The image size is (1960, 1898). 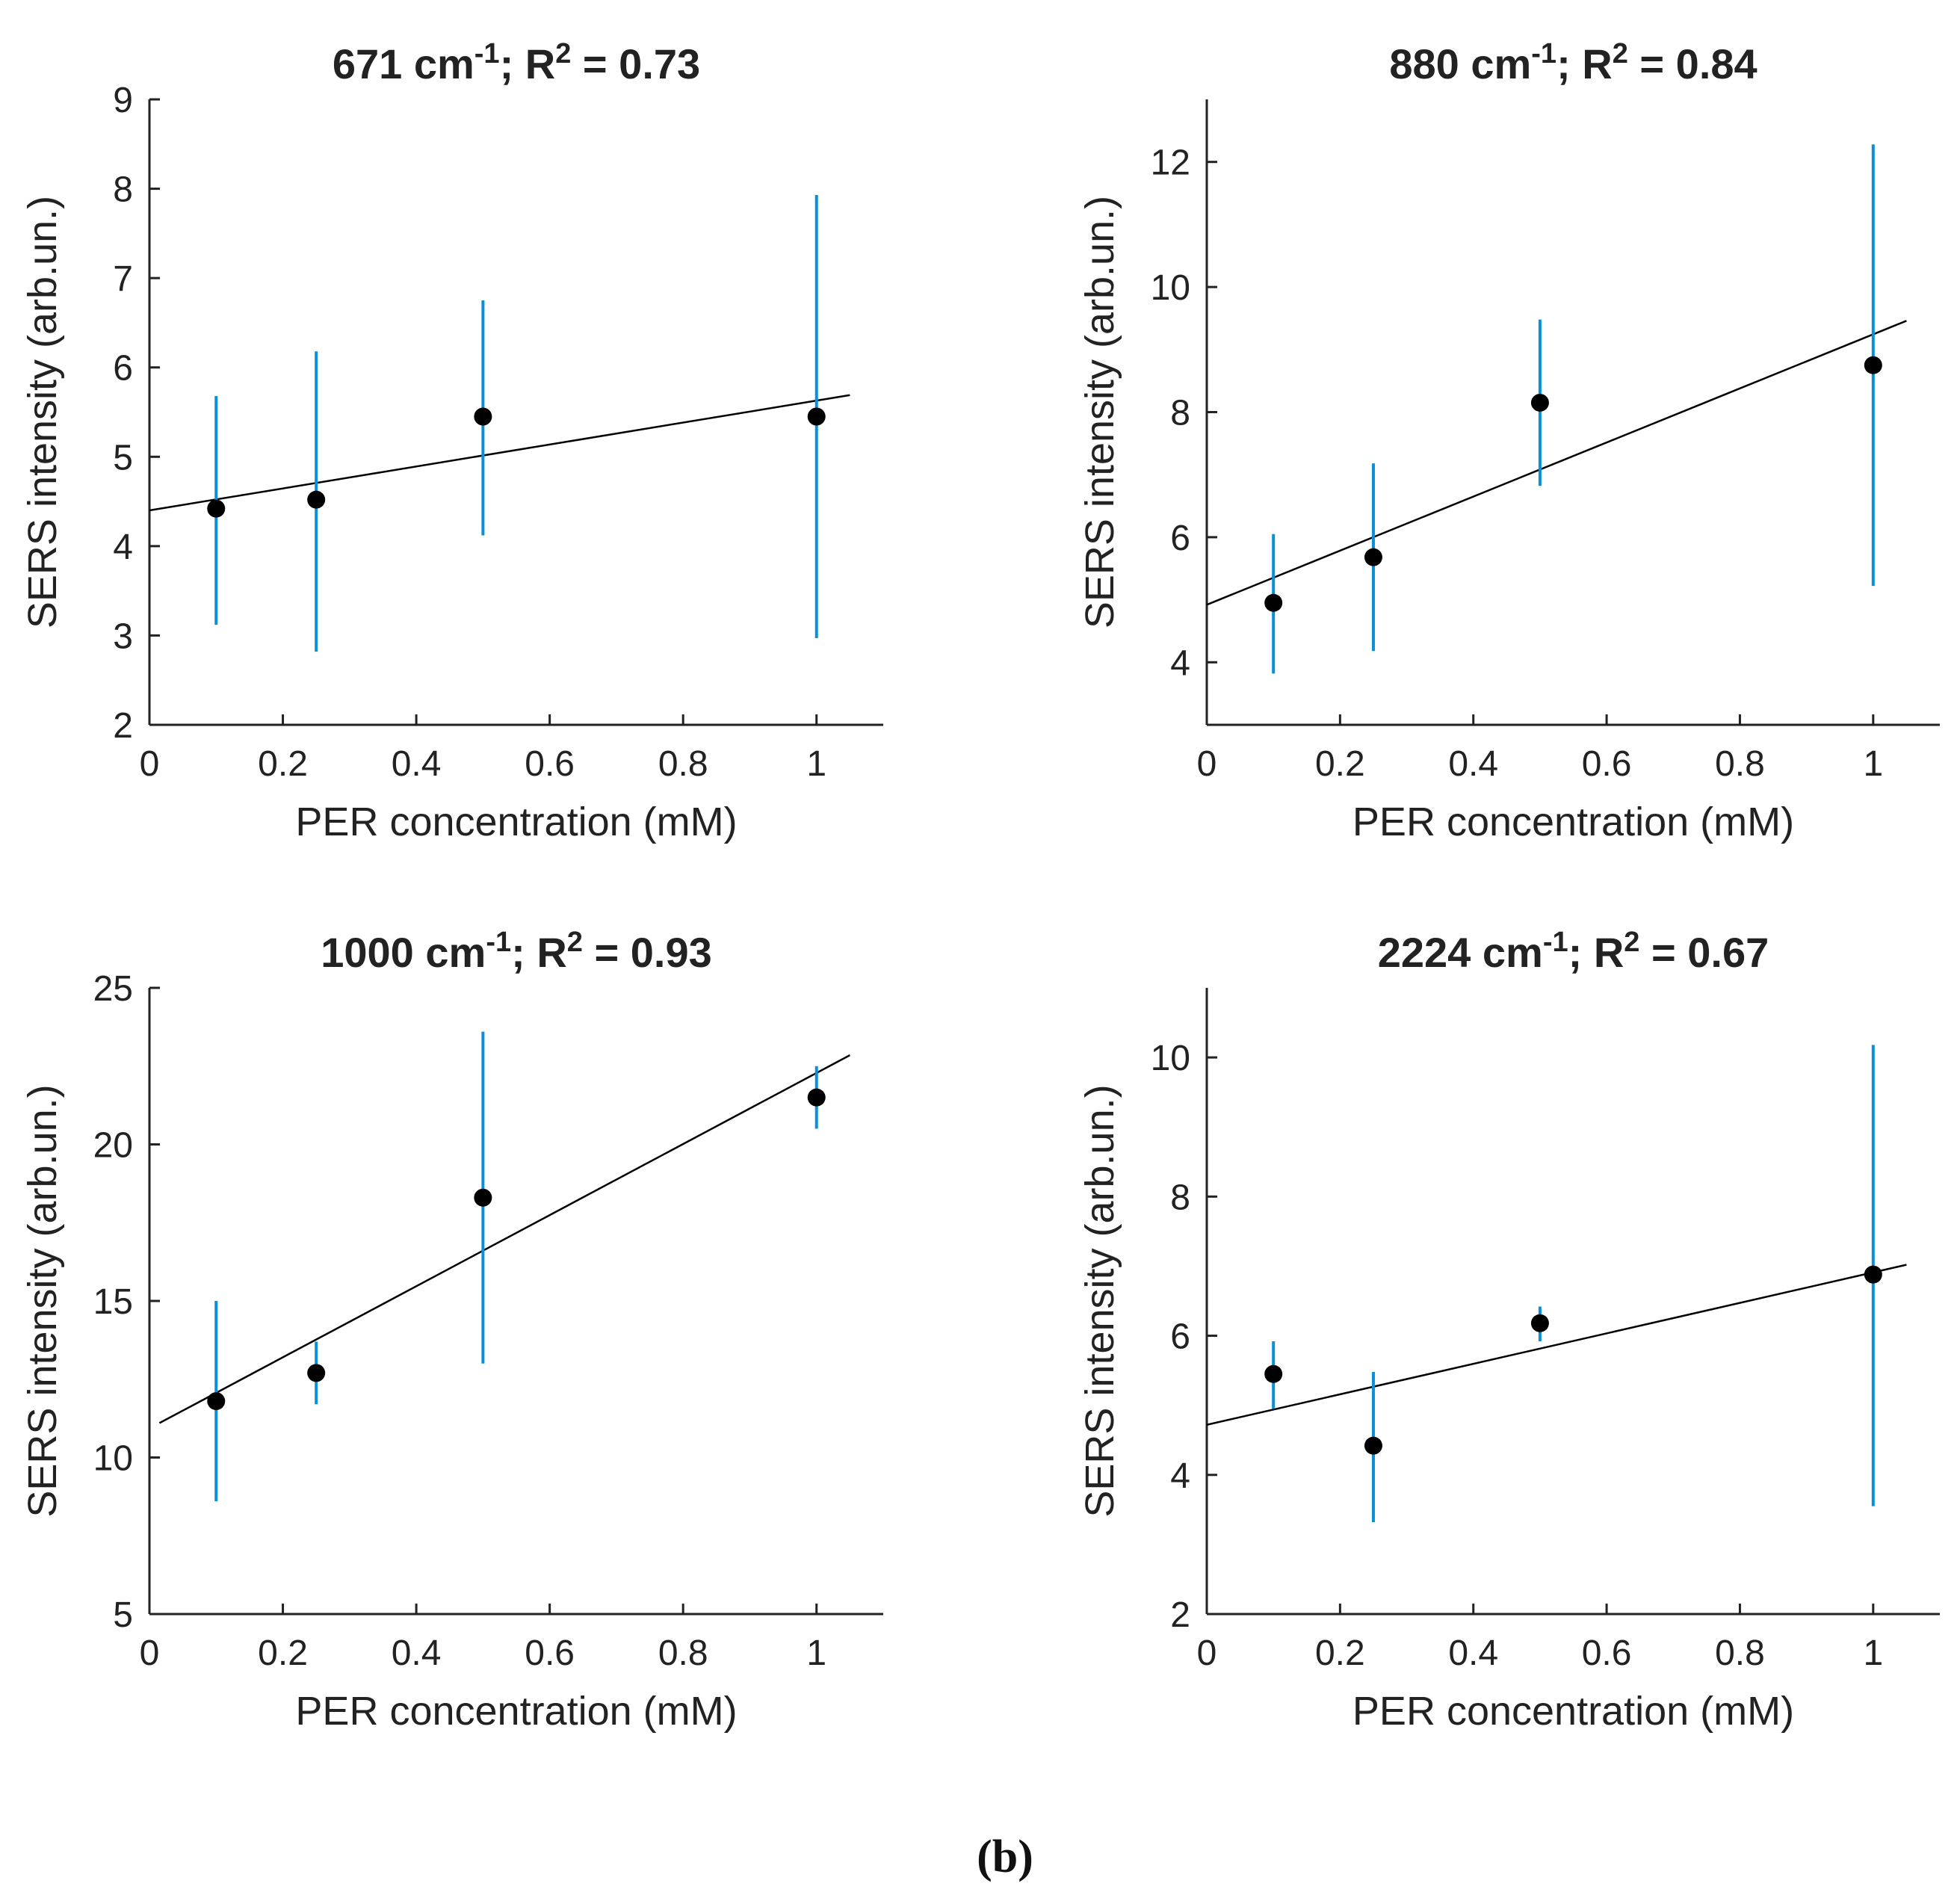 I want to click on chart-3-title-part: = 0.67, so click(x=1704, y=952).